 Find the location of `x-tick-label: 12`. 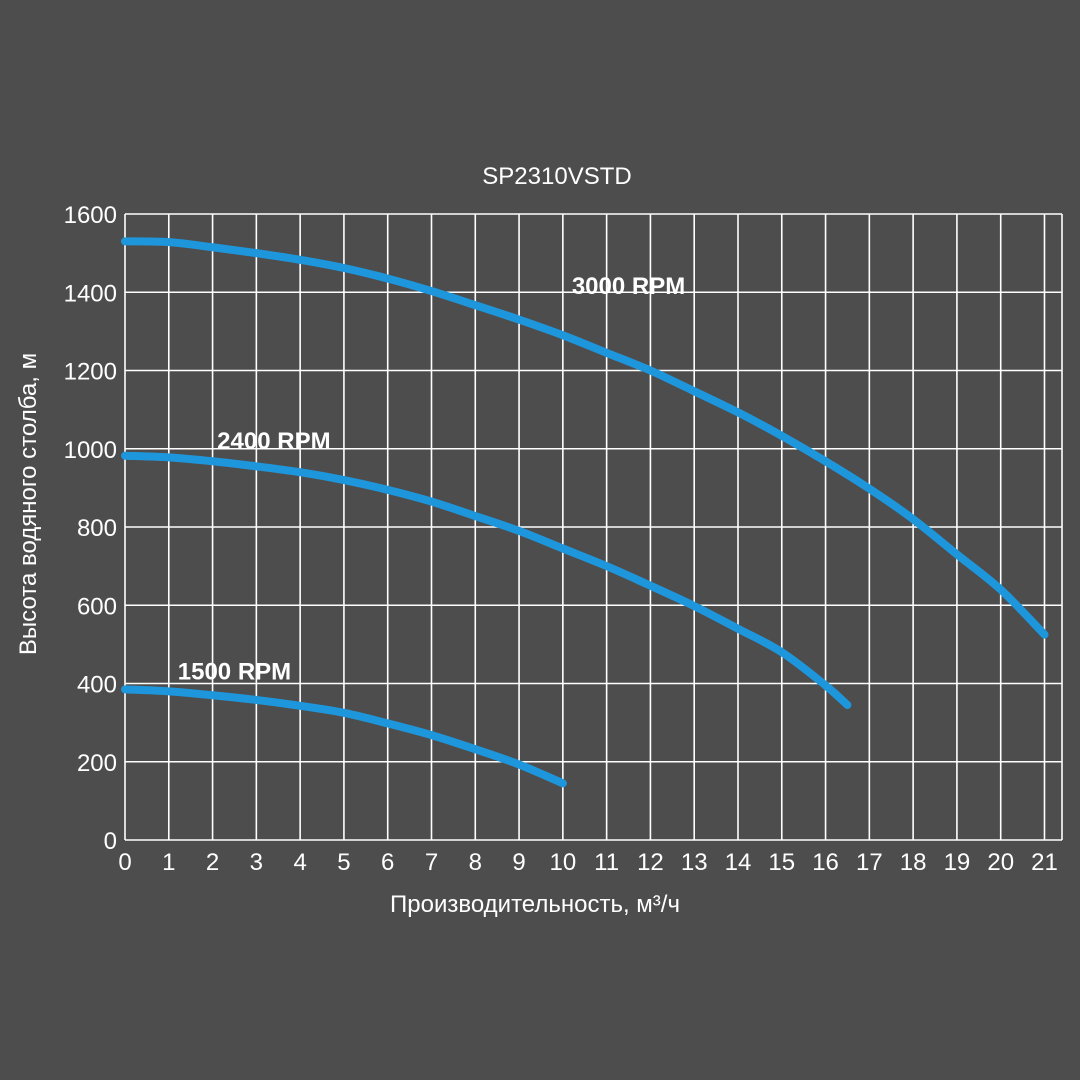

x-tick-label: 12 is located at coordinates (650, 862).